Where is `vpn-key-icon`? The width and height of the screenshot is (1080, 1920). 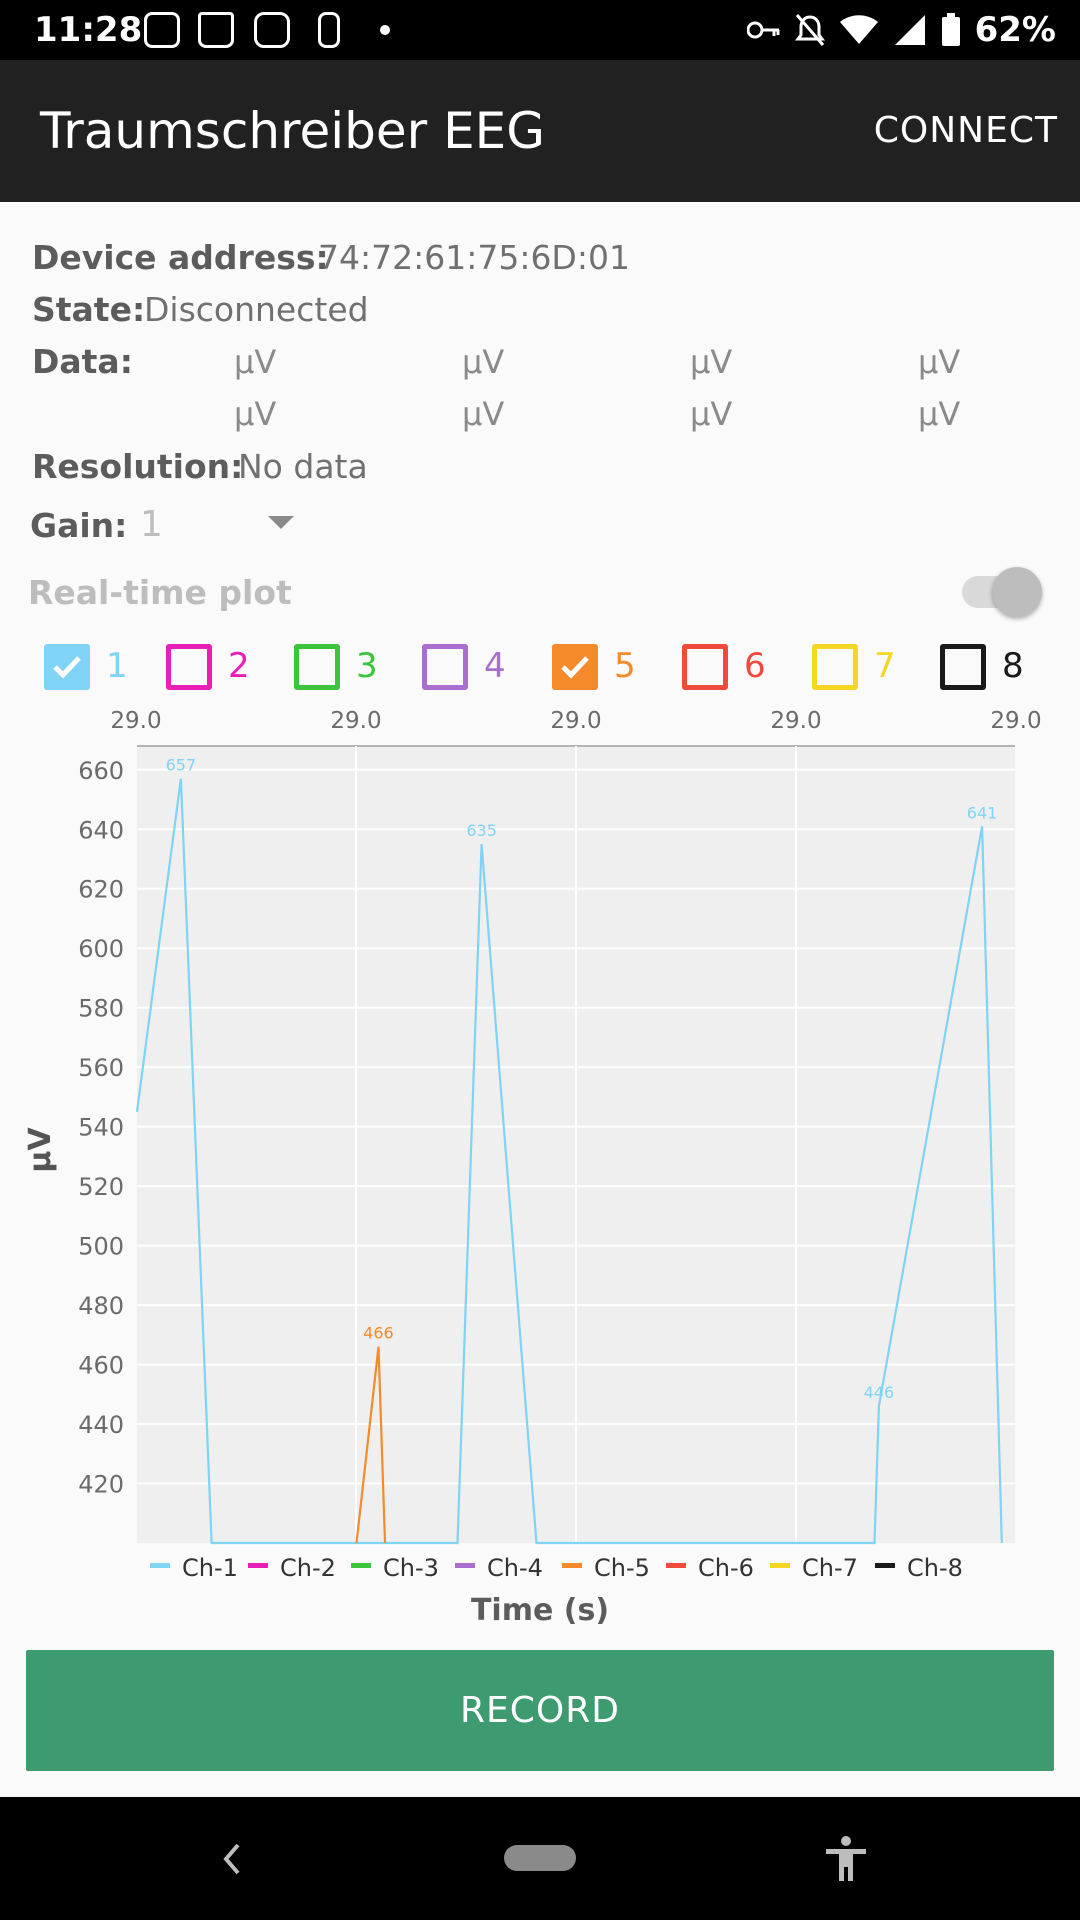
vpn-key-icon is located at coordinates (763, 30).